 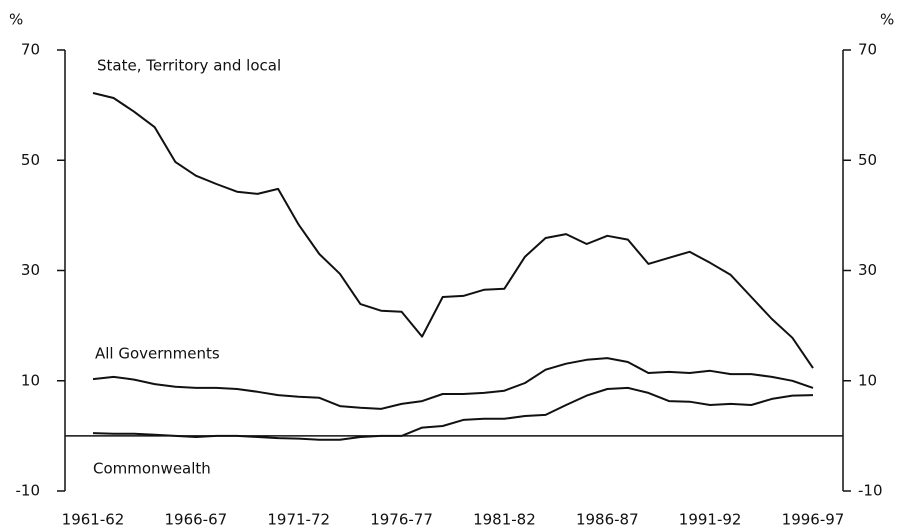 I want to click on x-tick-label: 1961-62, so click(x=93, y=520).